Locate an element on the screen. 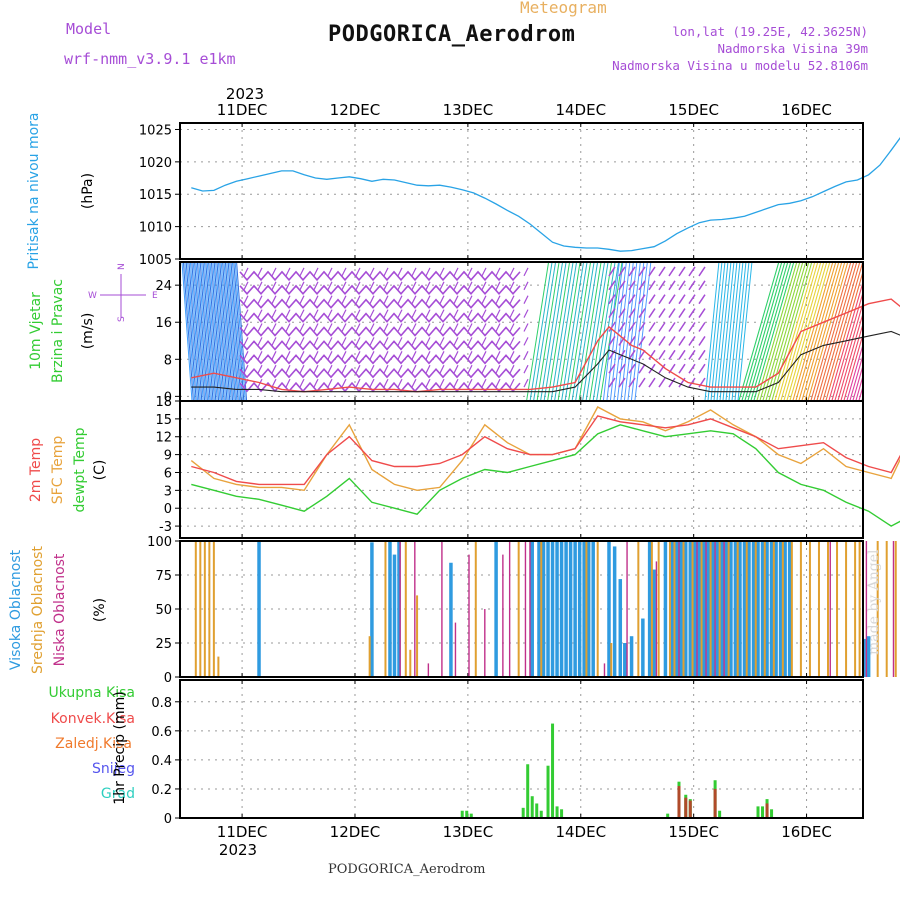 The width and height of the screenshot is (900, 900). dewpt-line is located at coordinates (545, 475).